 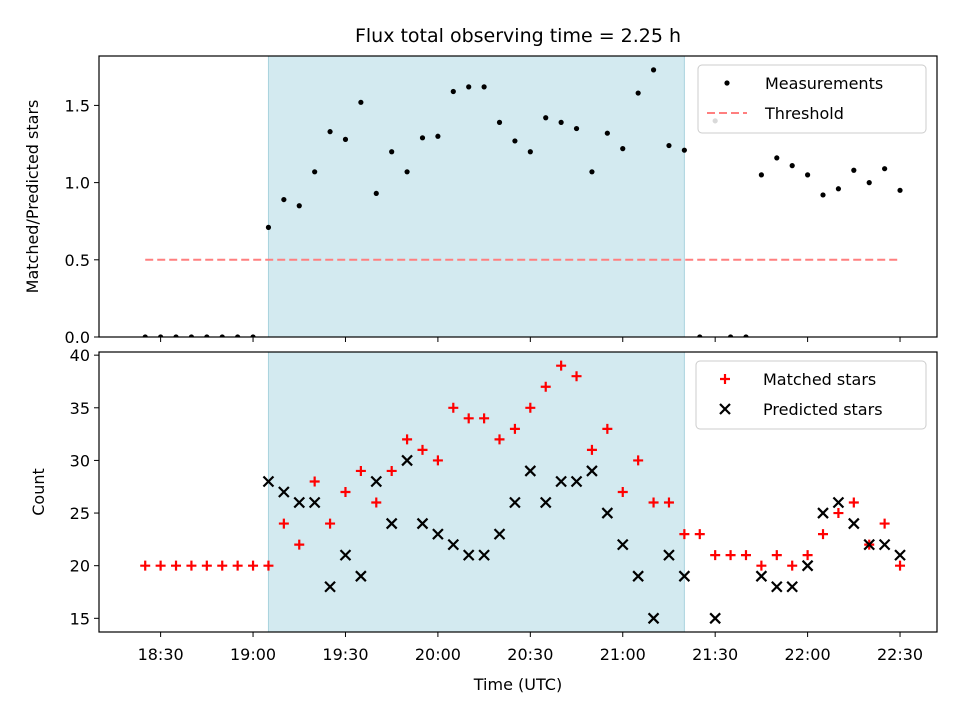 I want to click on x-tick-label: 20:30, so click(x=530, y=654).